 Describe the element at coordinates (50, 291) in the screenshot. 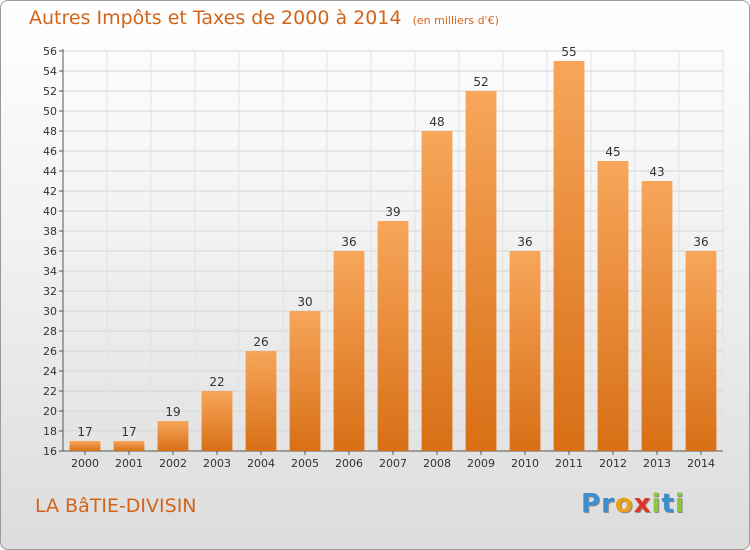

I see `y-tick-label: 32` at that location.